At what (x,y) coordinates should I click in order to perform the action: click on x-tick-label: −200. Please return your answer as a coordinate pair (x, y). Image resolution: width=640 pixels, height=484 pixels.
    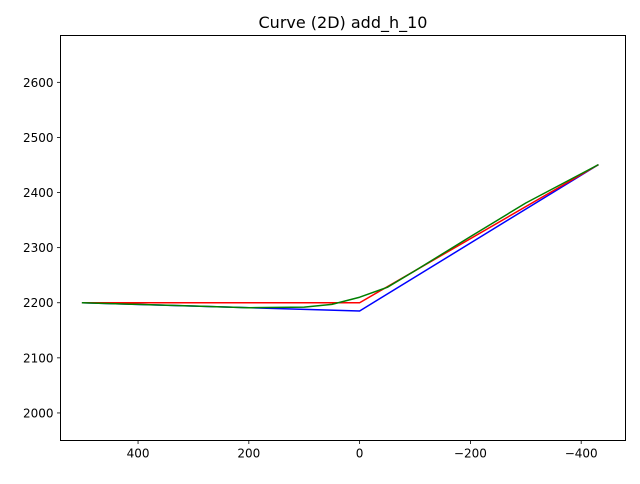
    Looking at the image, I should click on (470, 454).